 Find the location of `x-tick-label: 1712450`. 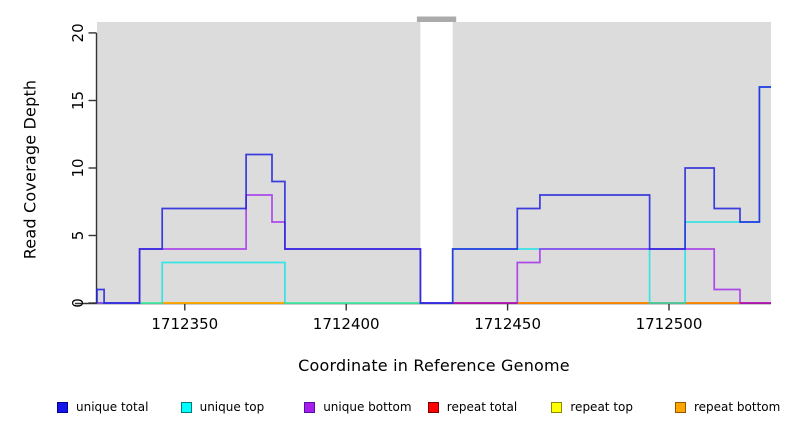

x-tick-label: 1712450 is located at coordinates (507, 324).